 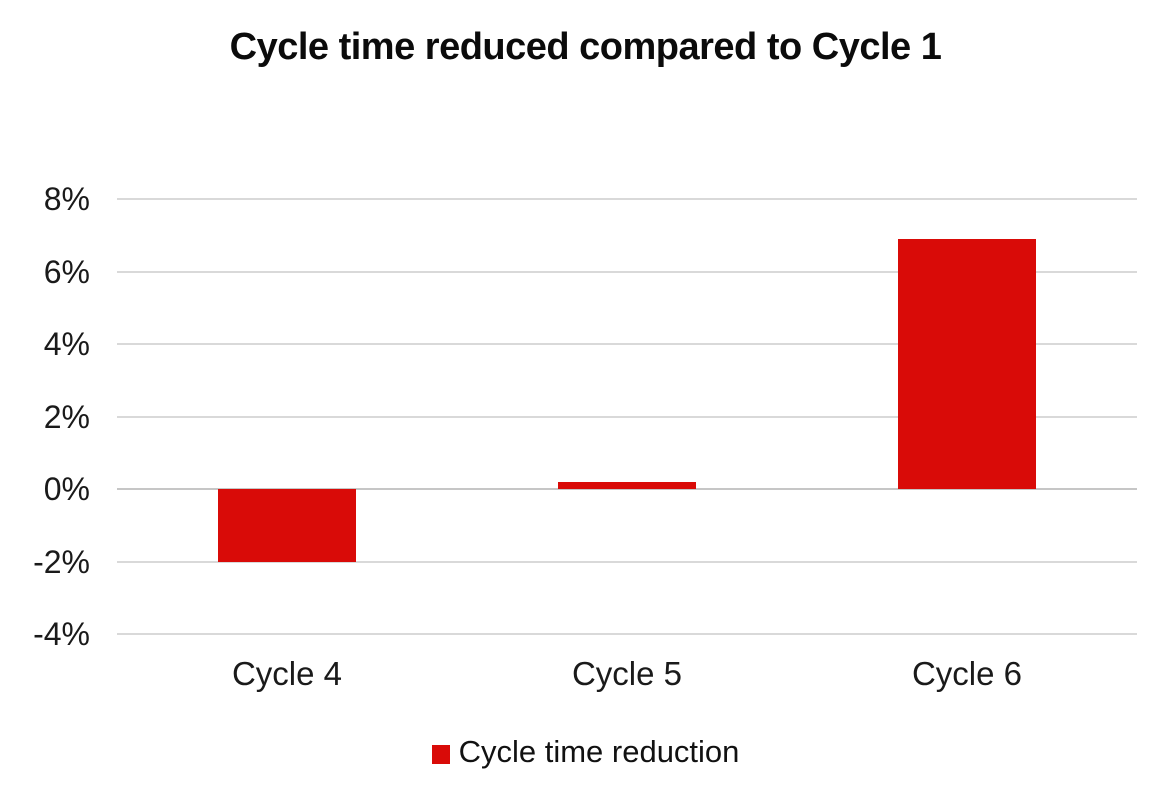 I want to click on gridline-0%, so click(x=627, y=489).